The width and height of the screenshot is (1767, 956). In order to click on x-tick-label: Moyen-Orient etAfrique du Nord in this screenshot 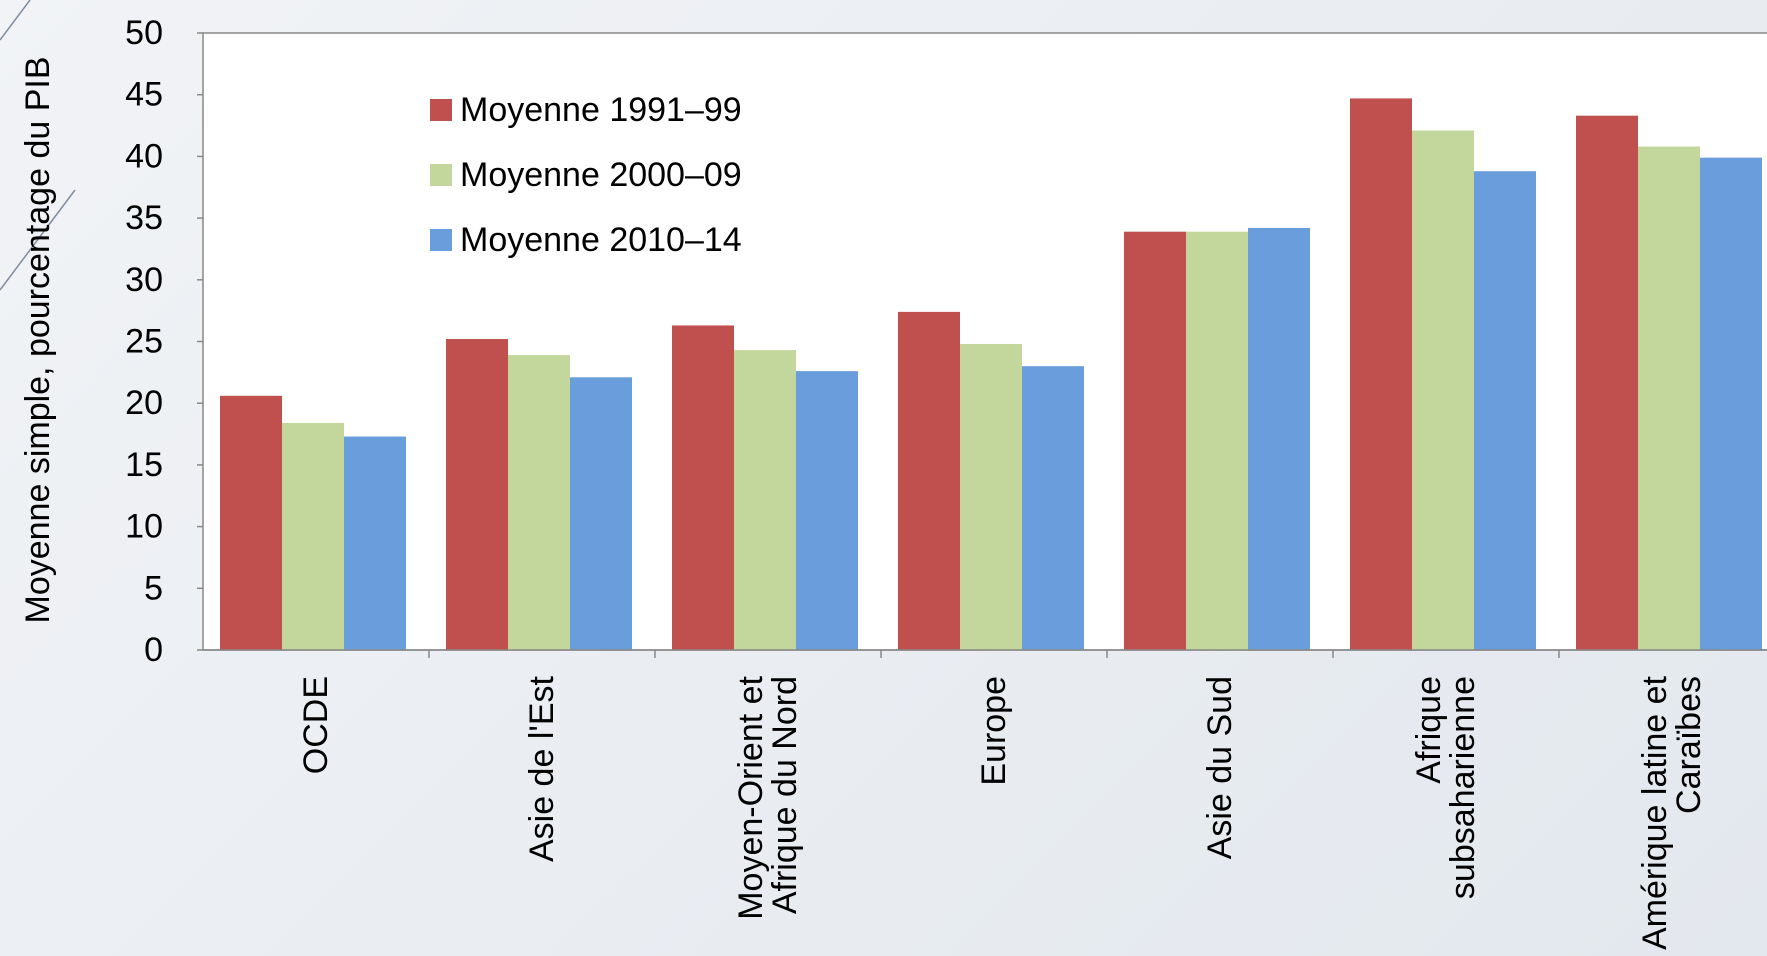, I will do `click(768, 797)`.